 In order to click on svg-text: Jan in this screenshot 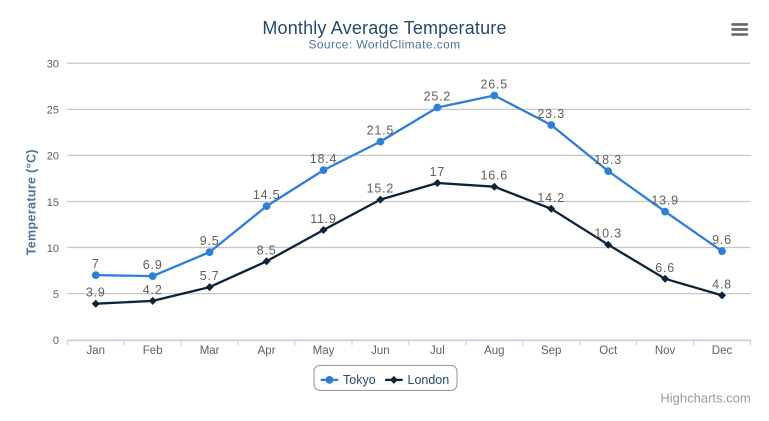, I will do `click(96, 351)`.